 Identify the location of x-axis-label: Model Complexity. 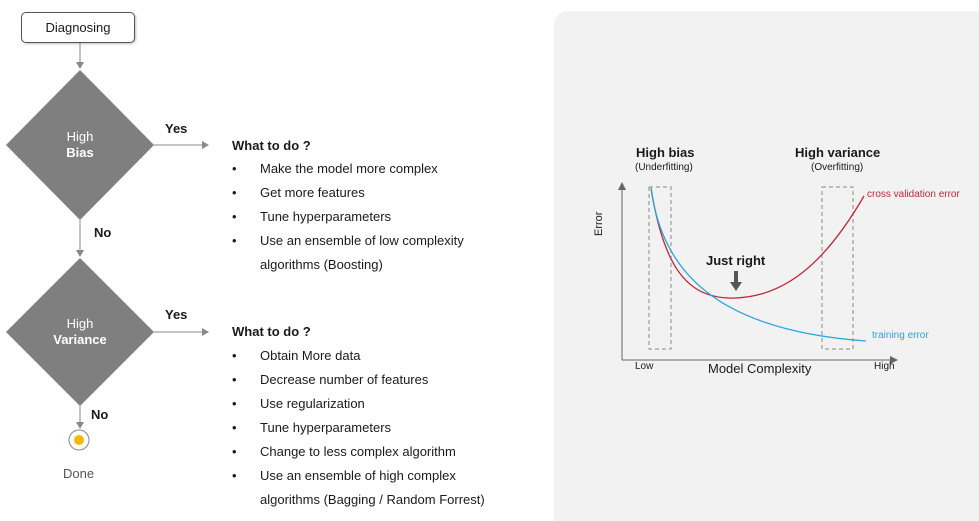
(760, 368).